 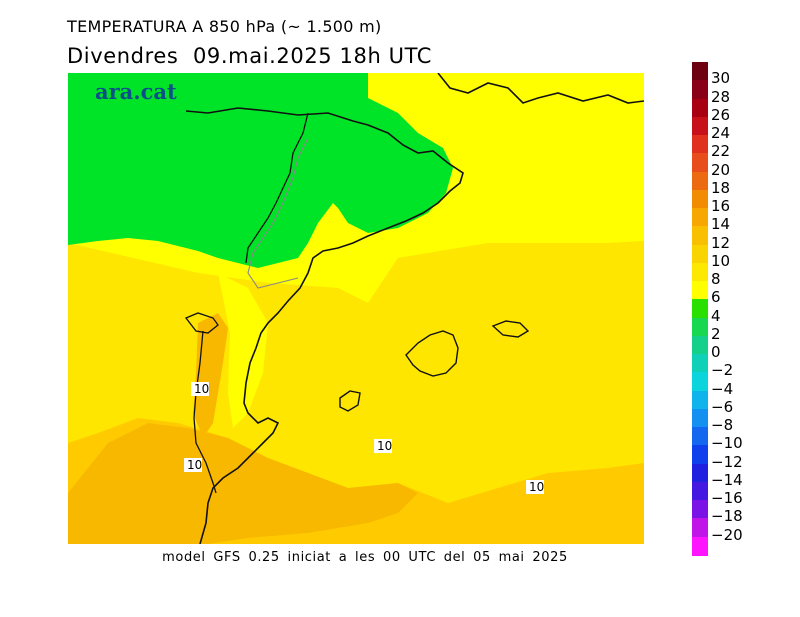 I want to click on color-scale-label: −18, so click(x=727, y=516).